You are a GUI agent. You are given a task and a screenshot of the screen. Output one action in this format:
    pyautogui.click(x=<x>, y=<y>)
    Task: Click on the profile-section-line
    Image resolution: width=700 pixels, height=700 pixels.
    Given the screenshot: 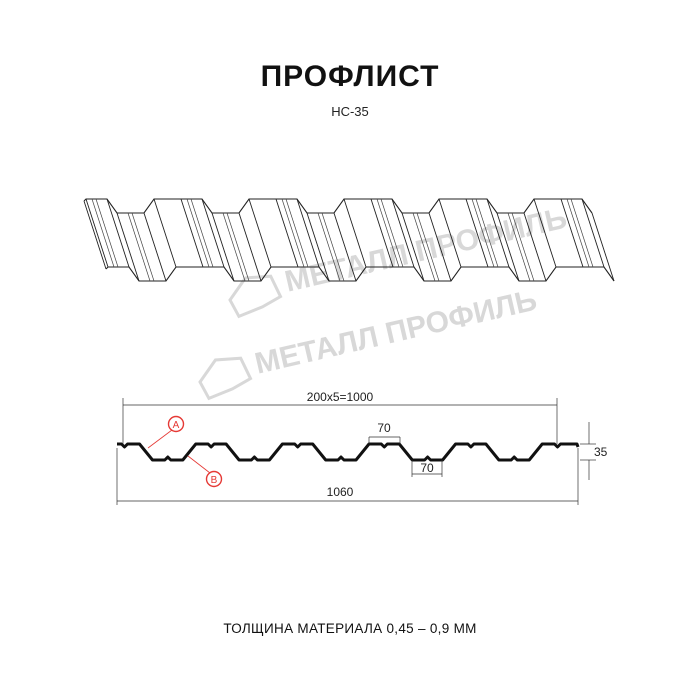 What is the action you would take?
    pyautogui.click(x=348, y=452)
    